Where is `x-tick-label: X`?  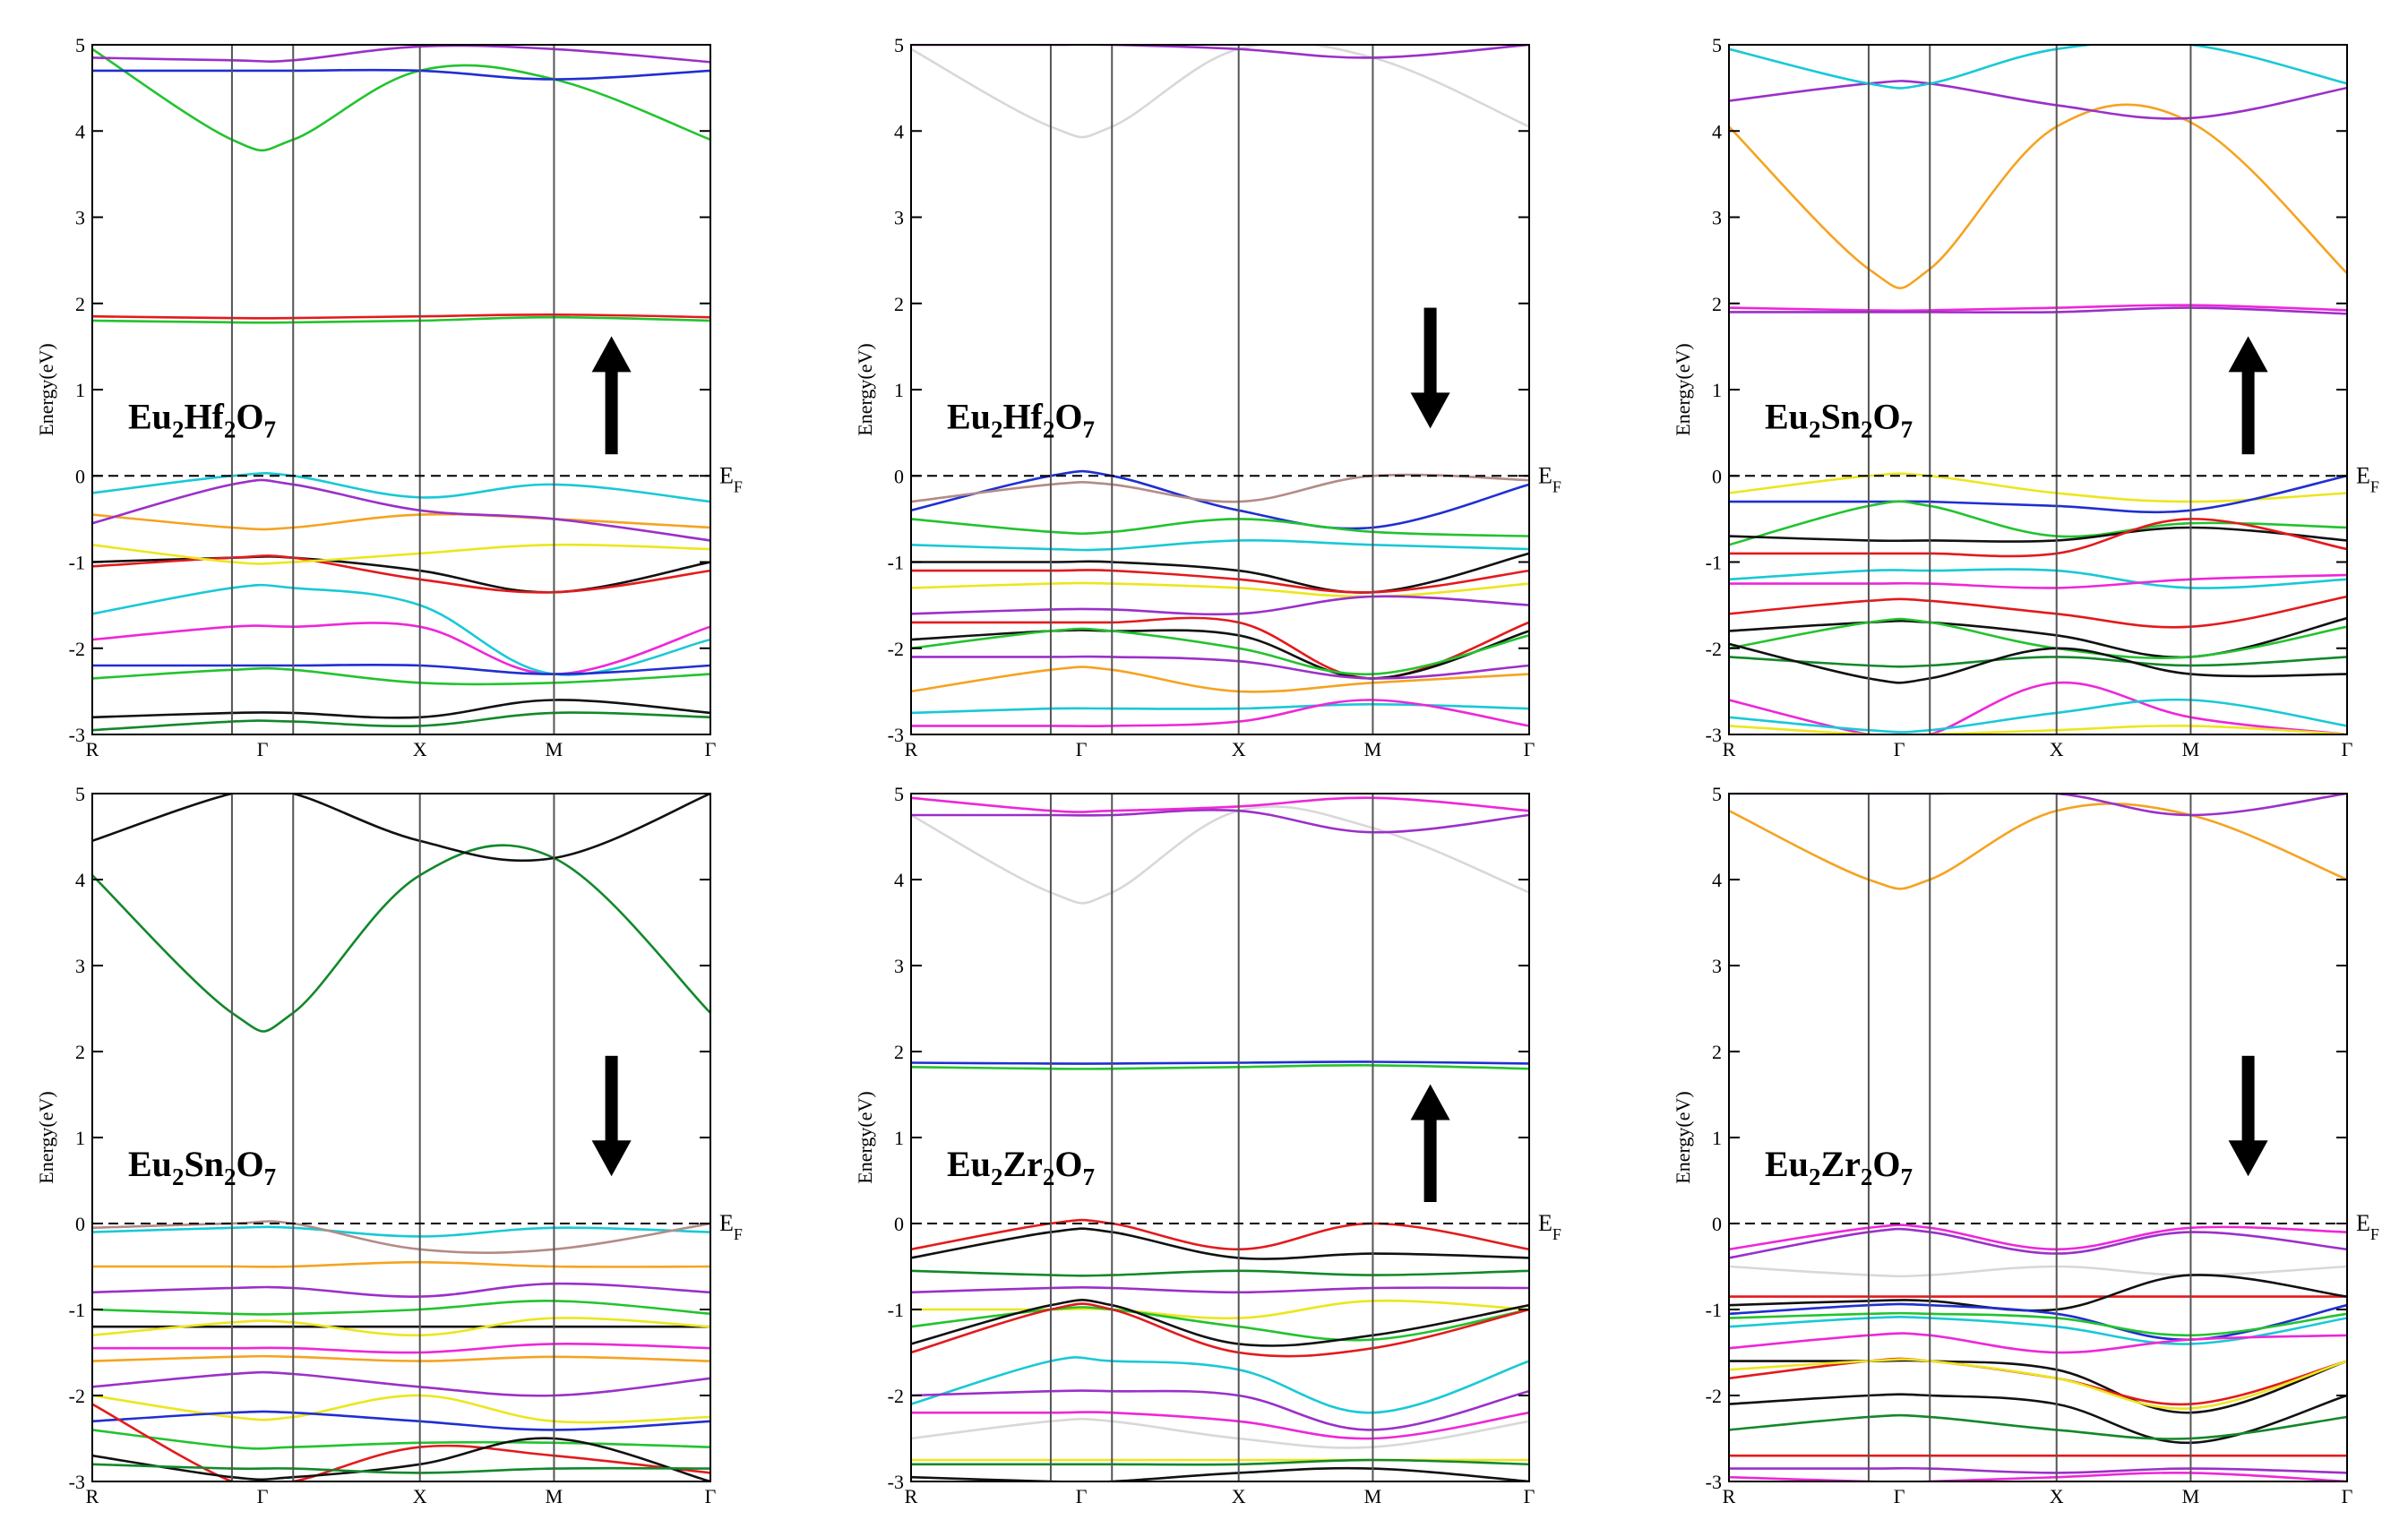
x-tick-label: X is located at coordinates (2057, 1496).